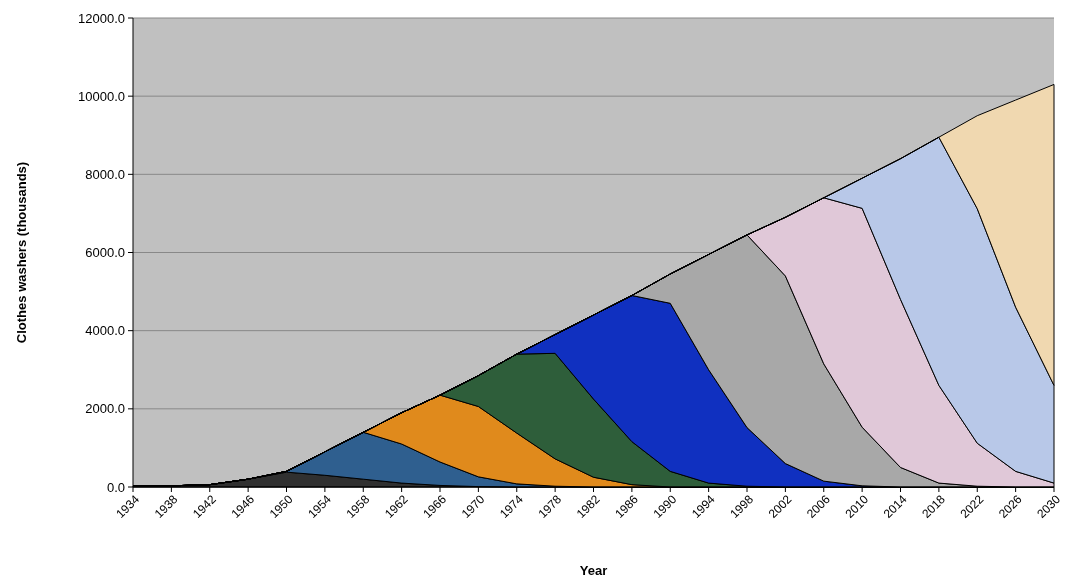 This screenshot has width=1076, height=587. What do you see at coordinates (115, 487) in the screenshot?
I see `y-tick-label: 0.0` at bounding box center [115, 487].